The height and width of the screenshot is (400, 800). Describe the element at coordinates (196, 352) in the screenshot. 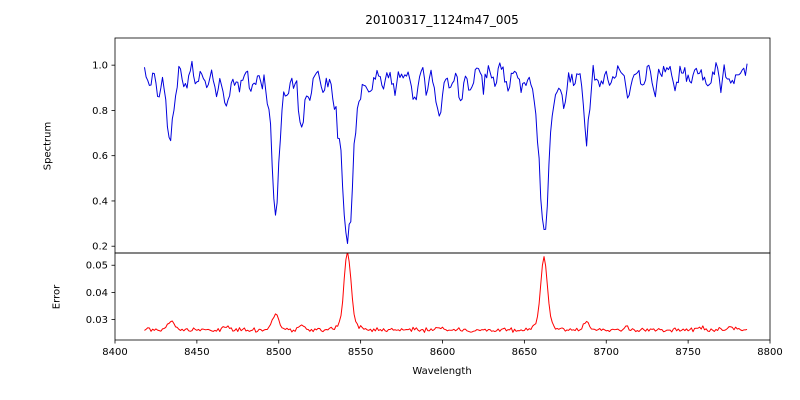

I see `x-tick-label: 8450` at that location.